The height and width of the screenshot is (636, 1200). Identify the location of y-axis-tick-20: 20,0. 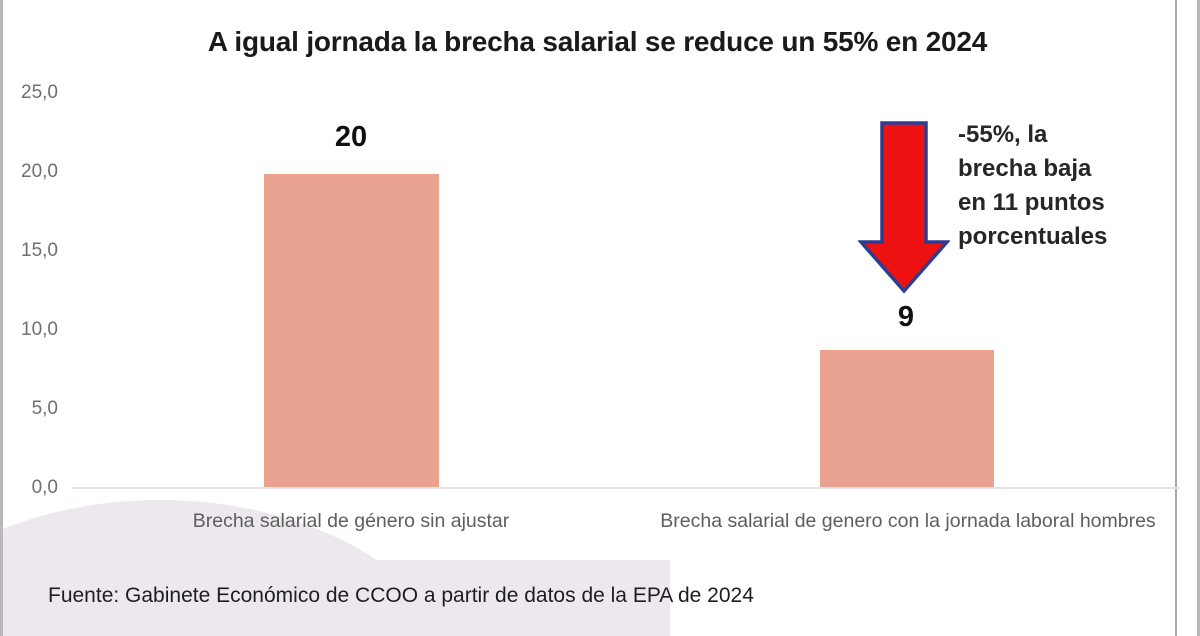
(39, 171).